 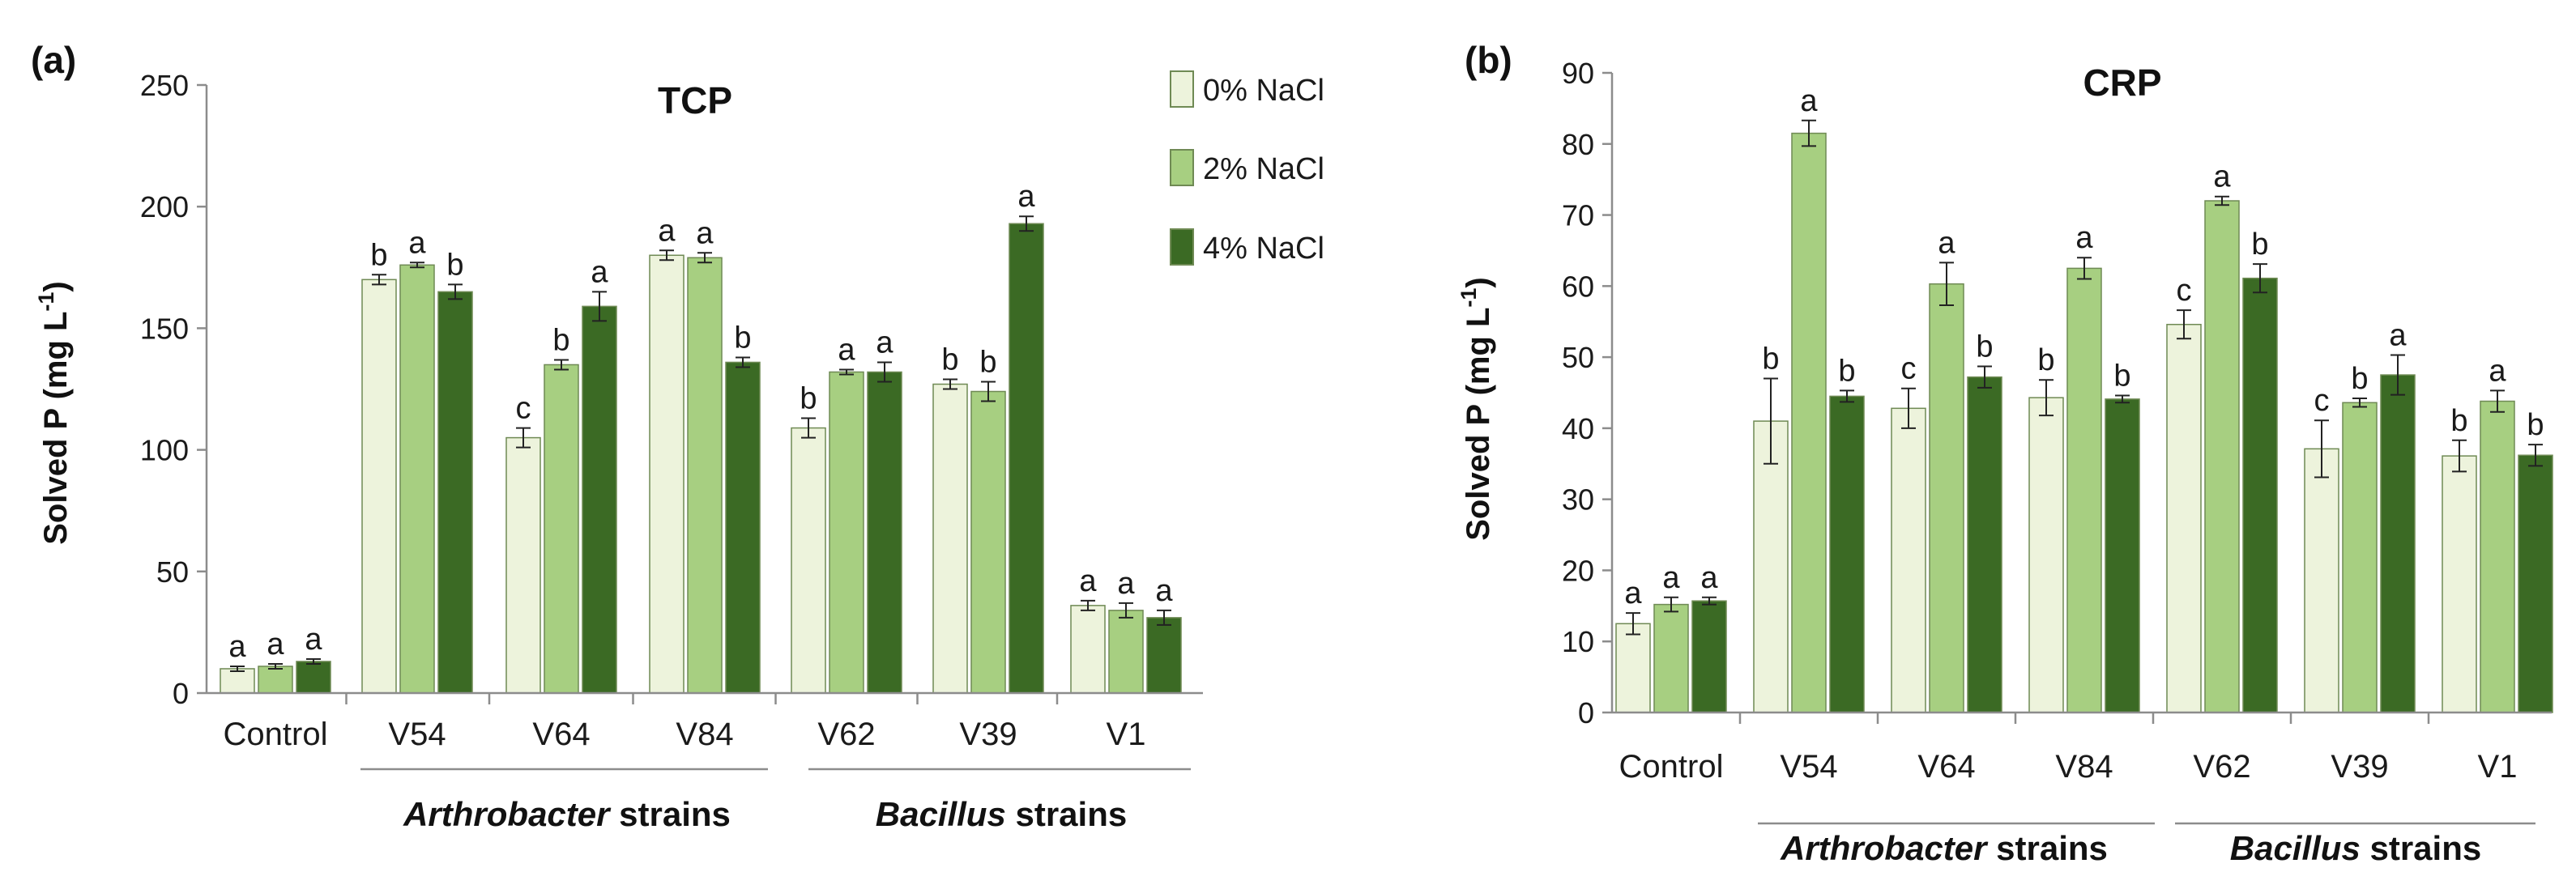 What do you see at coordinates (2122, 83) in the screenshot?
I see `panel-b-title: CRP` at bounding box center [2122, 83].